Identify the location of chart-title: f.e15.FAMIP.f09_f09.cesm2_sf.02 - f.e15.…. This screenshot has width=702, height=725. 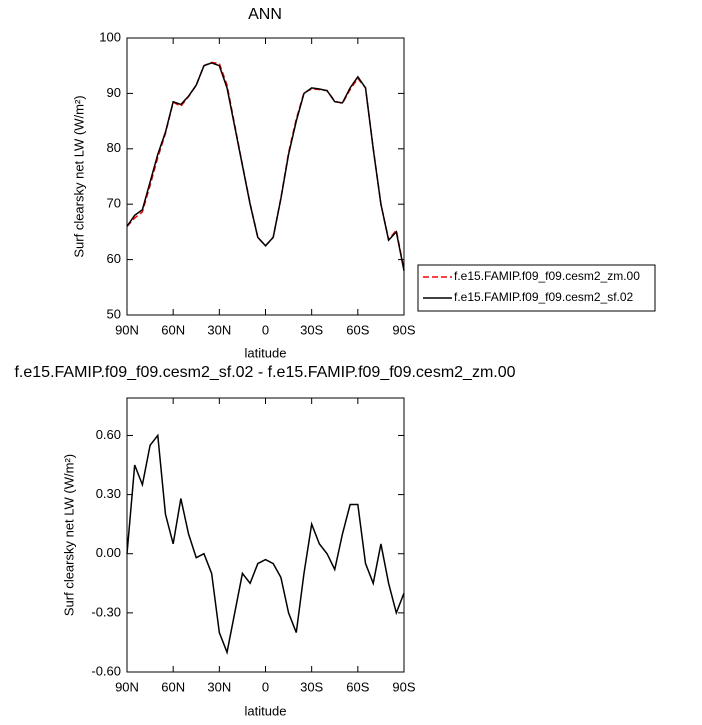
(264, 372).